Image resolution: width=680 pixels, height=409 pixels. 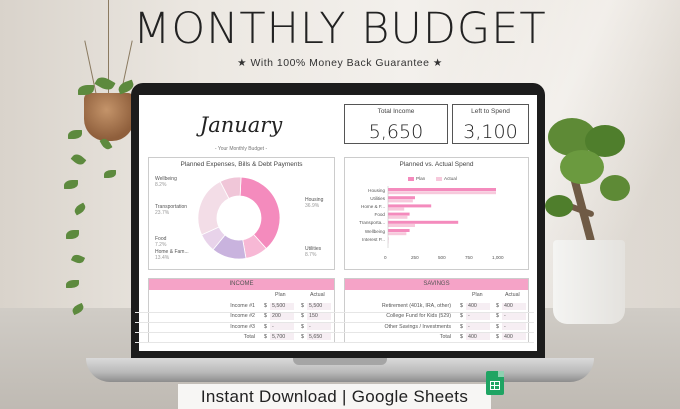 What do you see at coordinates (313, 316) in the screenshot?
I see `actual-value: 150` at bounding box center [313, 316].